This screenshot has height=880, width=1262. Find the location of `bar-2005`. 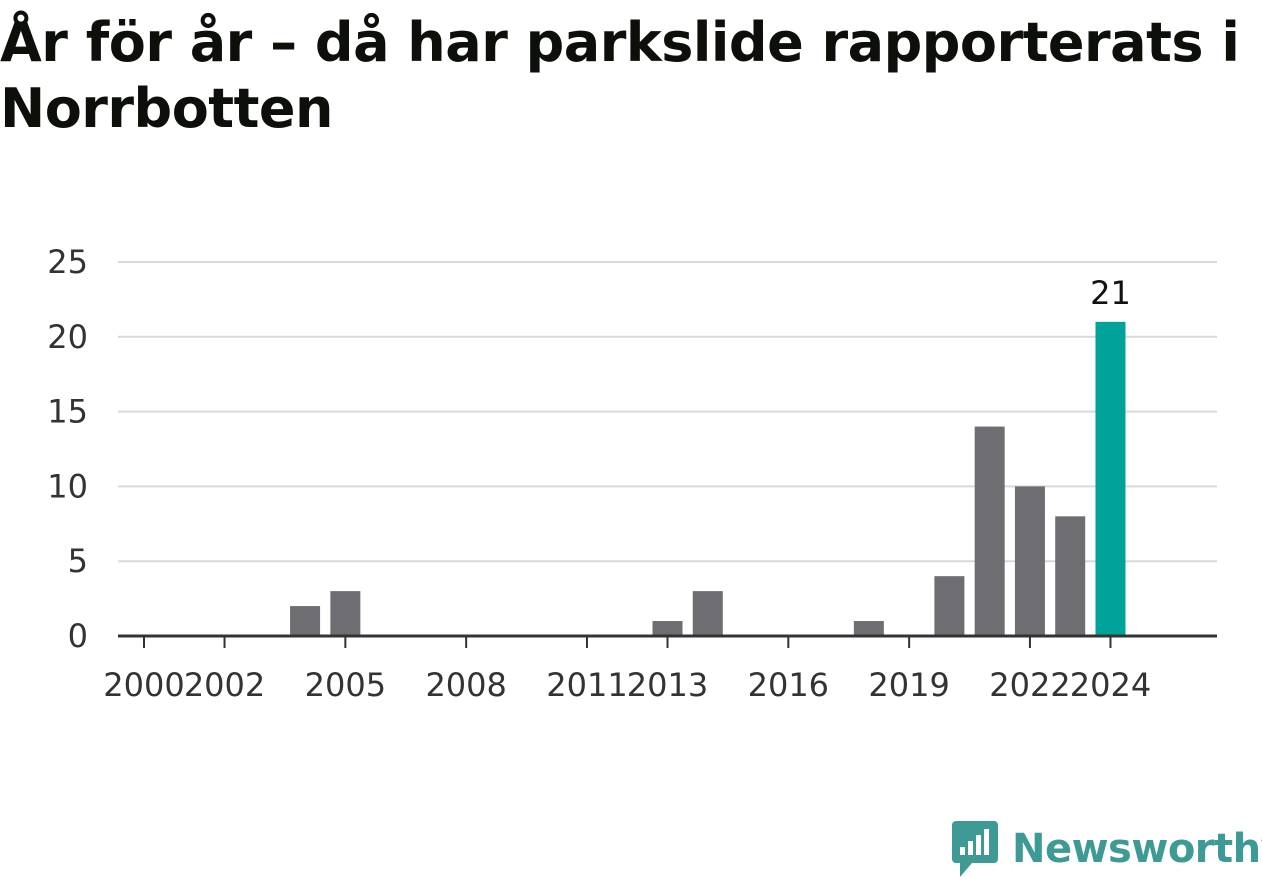

bar-2005 is located at coordinates (345, 613).